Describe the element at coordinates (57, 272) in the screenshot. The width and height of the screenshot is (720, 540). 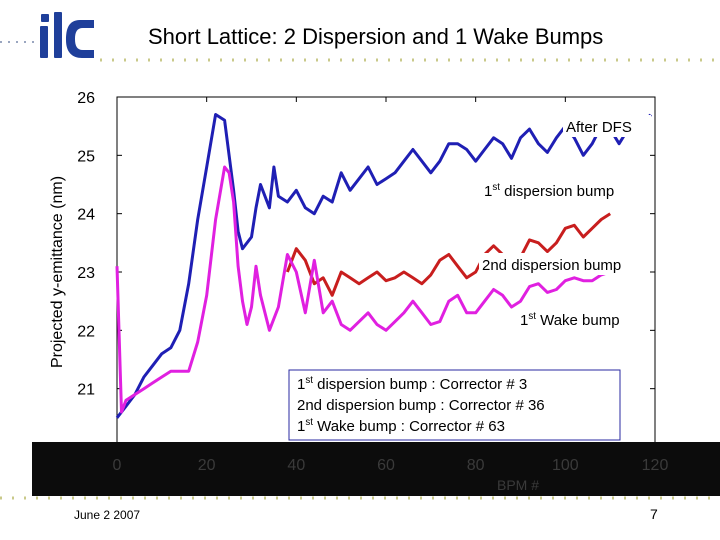
I see `y-axis-label: Projected y-emittance (nm)` at that location.